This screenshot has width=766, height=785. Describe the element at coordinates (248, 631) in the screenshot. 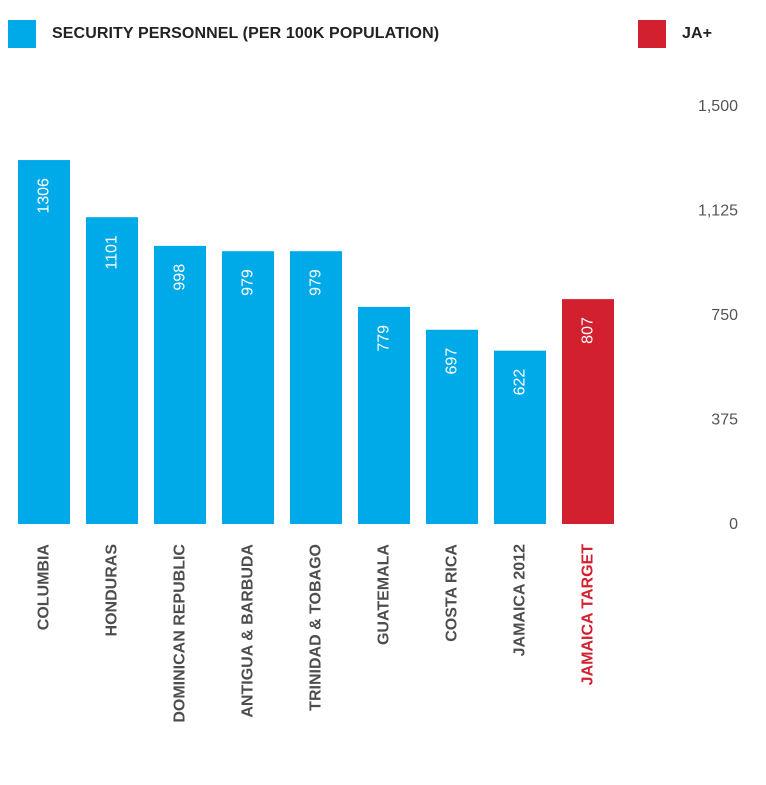

I see `category-label: ANTIGUA & BARBUDA` at that location.